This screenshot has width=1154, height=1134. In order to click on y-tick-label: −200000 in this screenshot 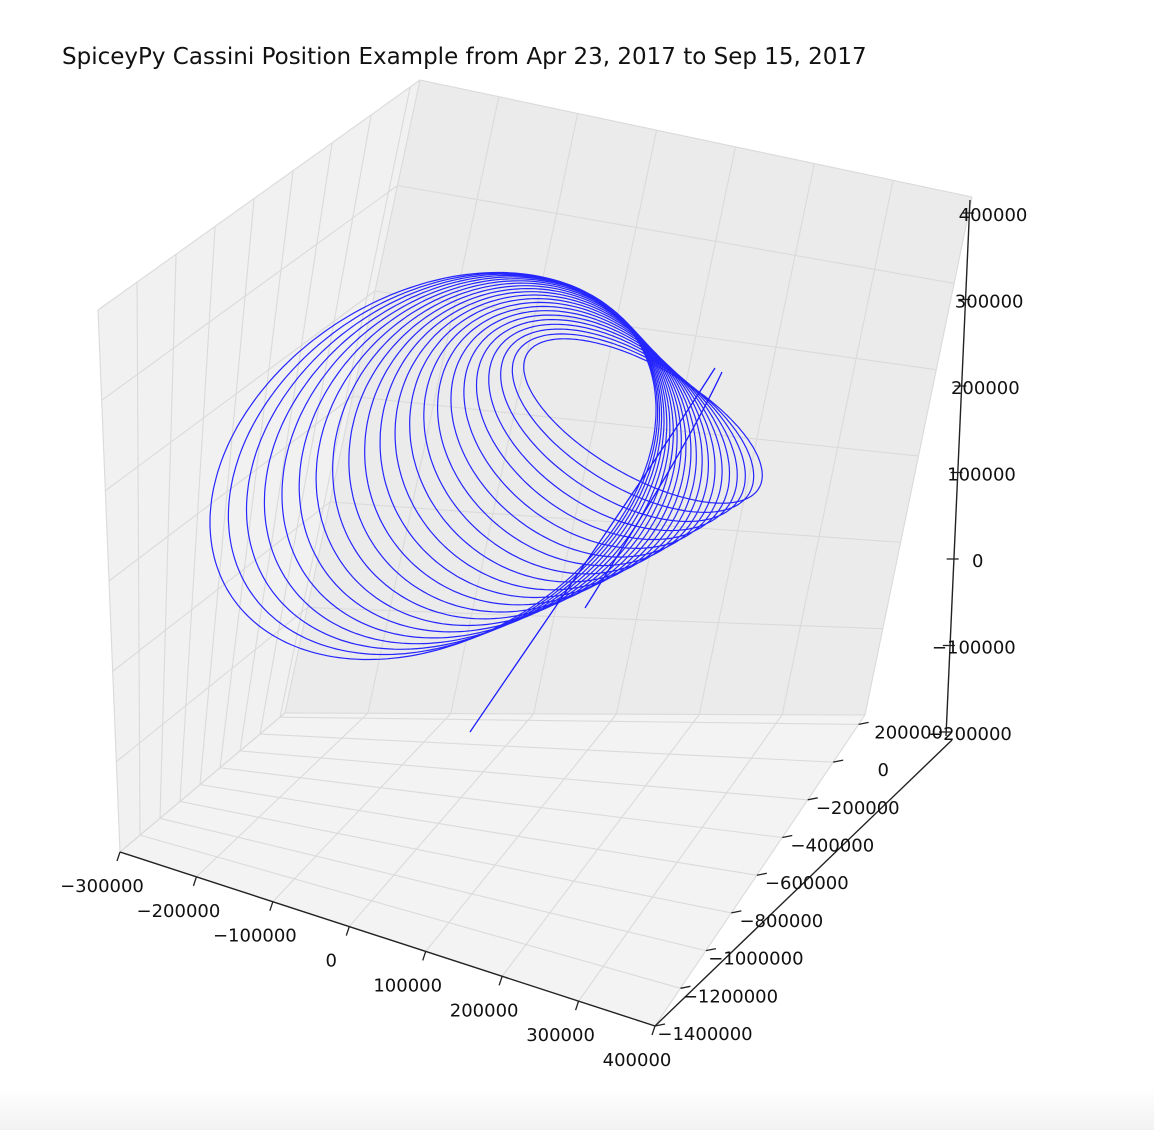, I will do `click(858, 808)`.